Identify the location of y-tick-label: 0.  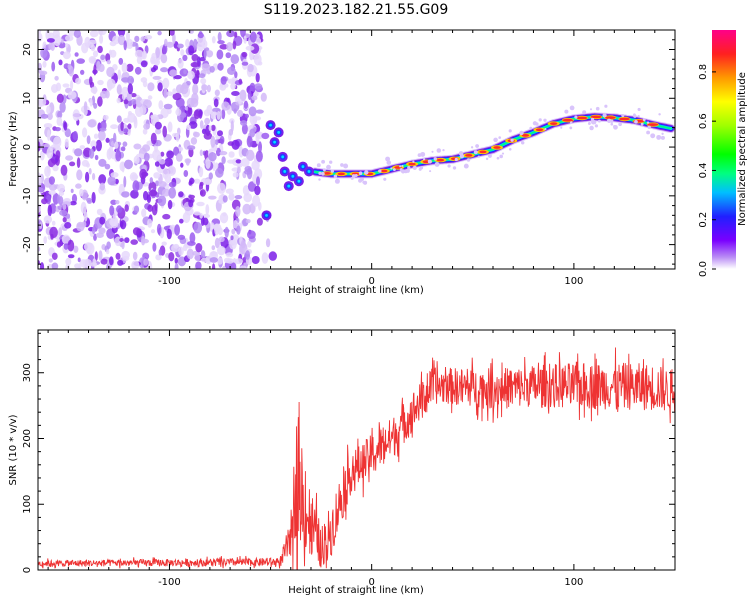
(27, 570).